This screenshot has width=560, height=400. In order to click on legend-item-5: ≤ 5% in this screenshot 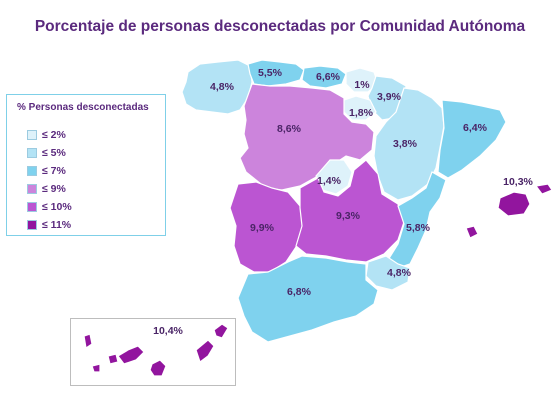, I will do `click(46, 153)`.